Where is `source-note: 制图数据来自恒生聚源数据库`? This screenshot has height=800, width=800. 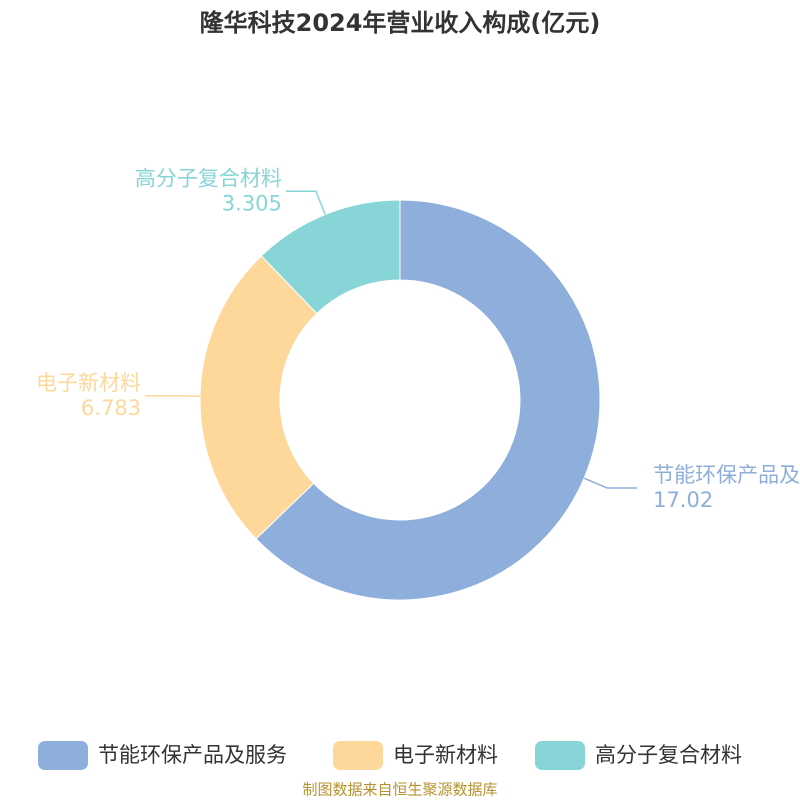
source-note: 制图数据来自恒生聚源数据库 is located at coordinates (399, 790).